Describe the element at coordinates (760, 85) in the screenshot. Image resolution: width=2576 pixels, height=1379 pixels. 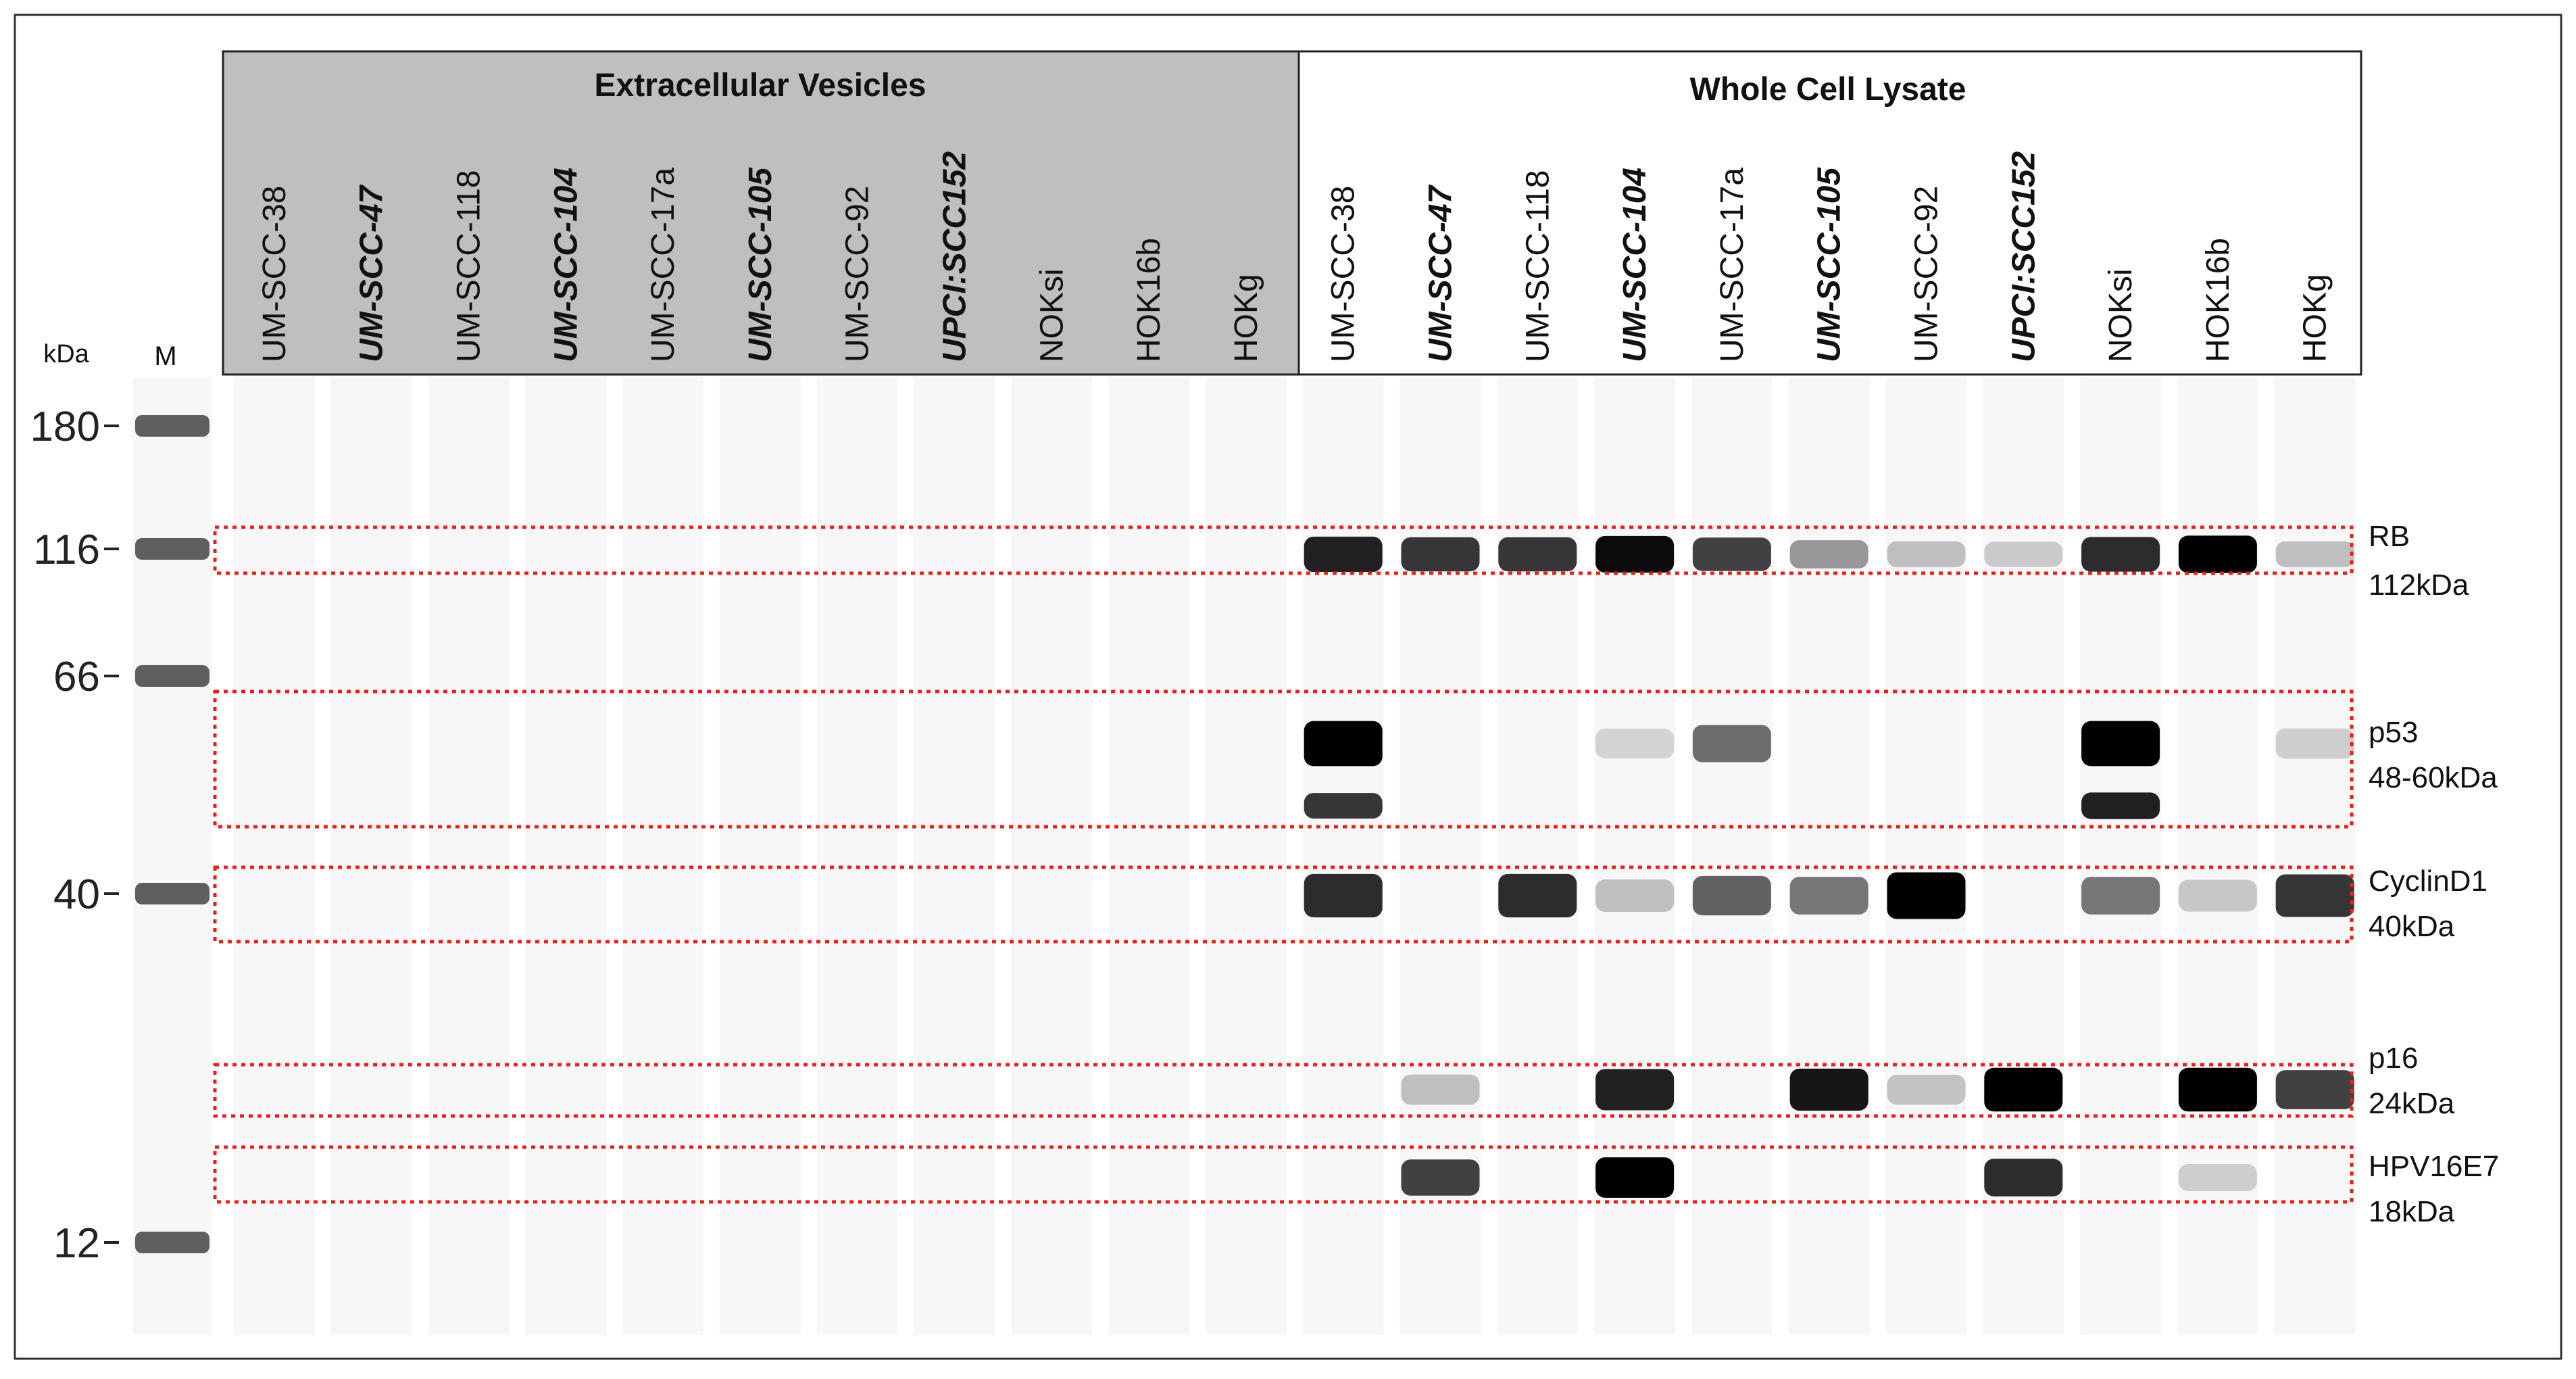
I see `group-title-extracellular-vesicles: Extracellular Vesicles` at that location.